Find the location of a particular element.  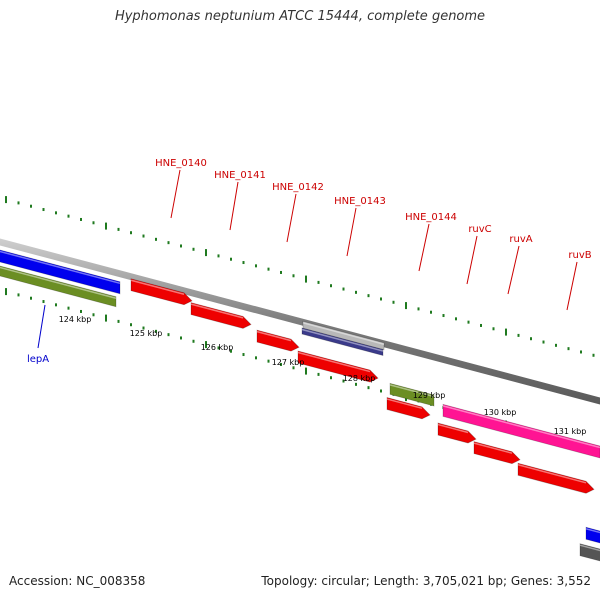

scale-label: 124 kbp is located at coordinates (75, 319).